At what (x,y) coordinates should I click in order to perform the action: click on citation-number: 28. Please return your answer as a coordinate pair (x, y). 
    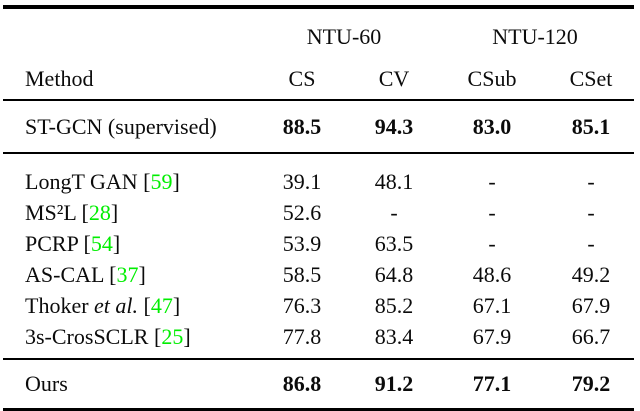
    Looking at the image, I should click on (99, 212).